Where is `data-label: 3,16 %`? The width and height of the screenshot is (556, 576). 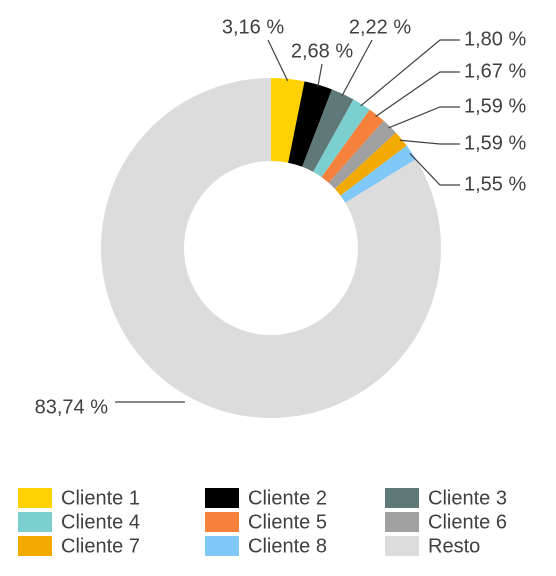 data-label: 3,16 % is located at coordinates (253, 27).